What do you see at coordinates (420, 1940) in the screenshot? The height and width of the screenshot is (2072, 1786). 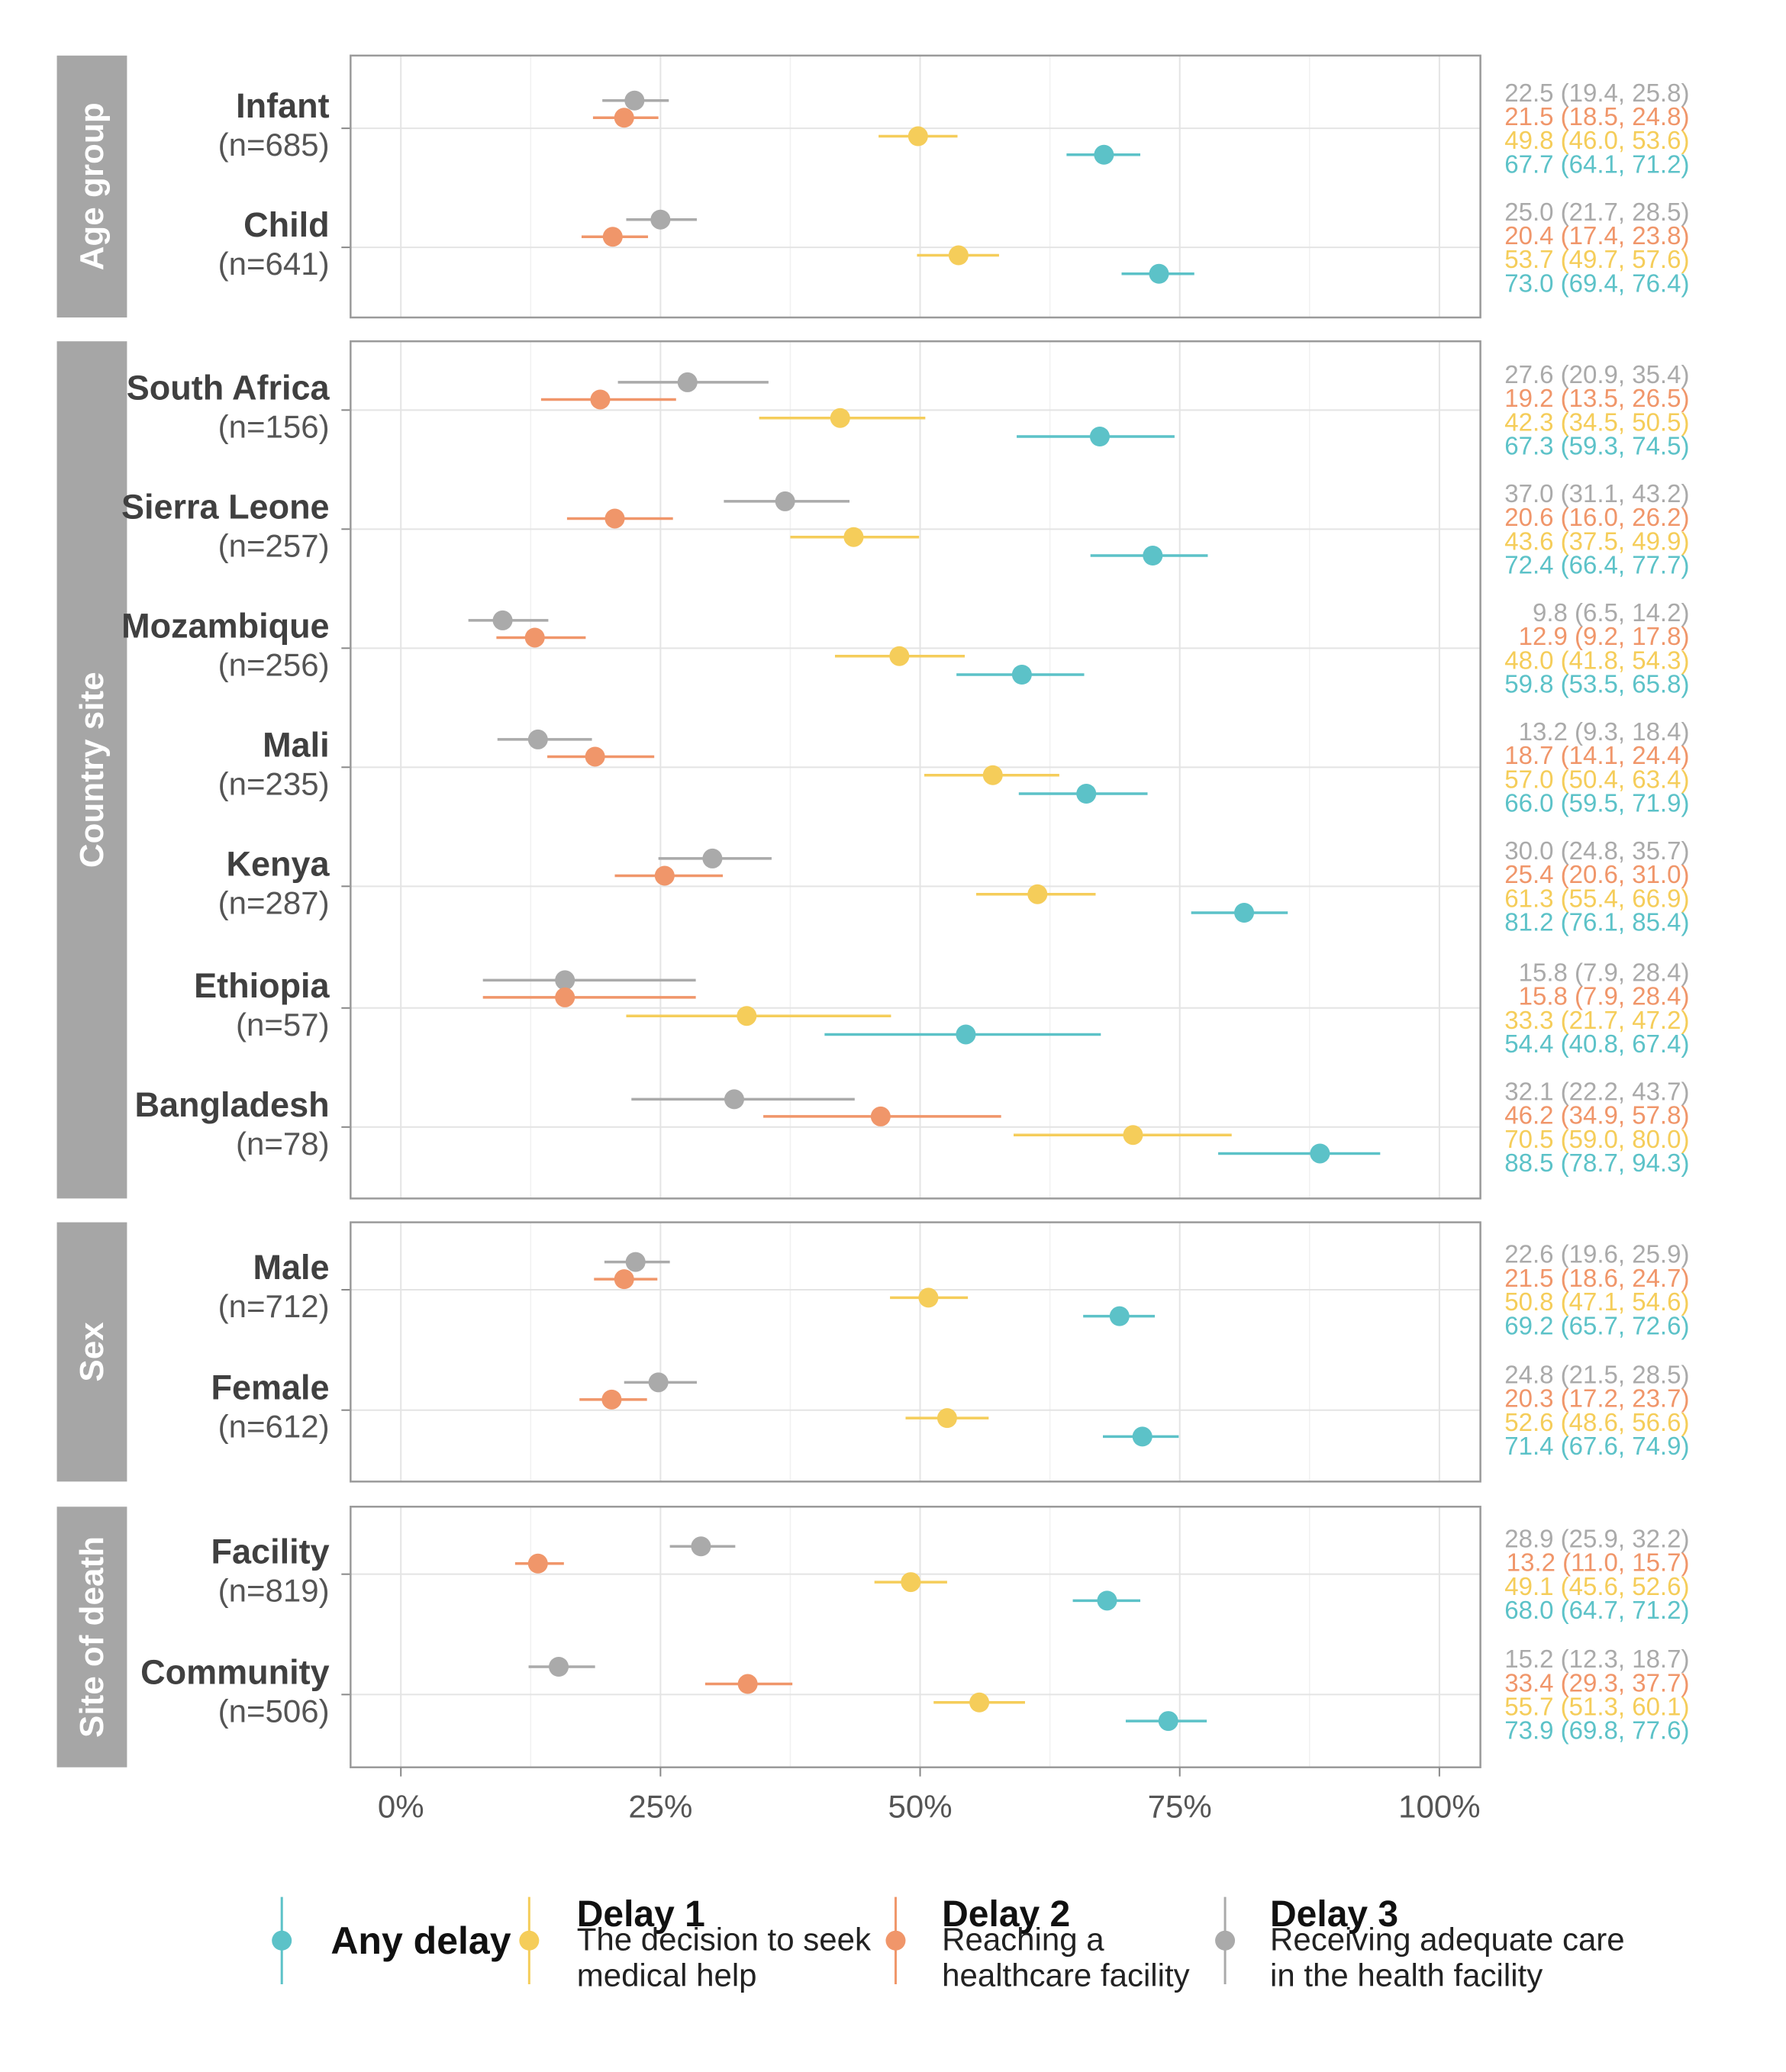 I see `legend-title: Any delay` at bounding box center [420, 1940].